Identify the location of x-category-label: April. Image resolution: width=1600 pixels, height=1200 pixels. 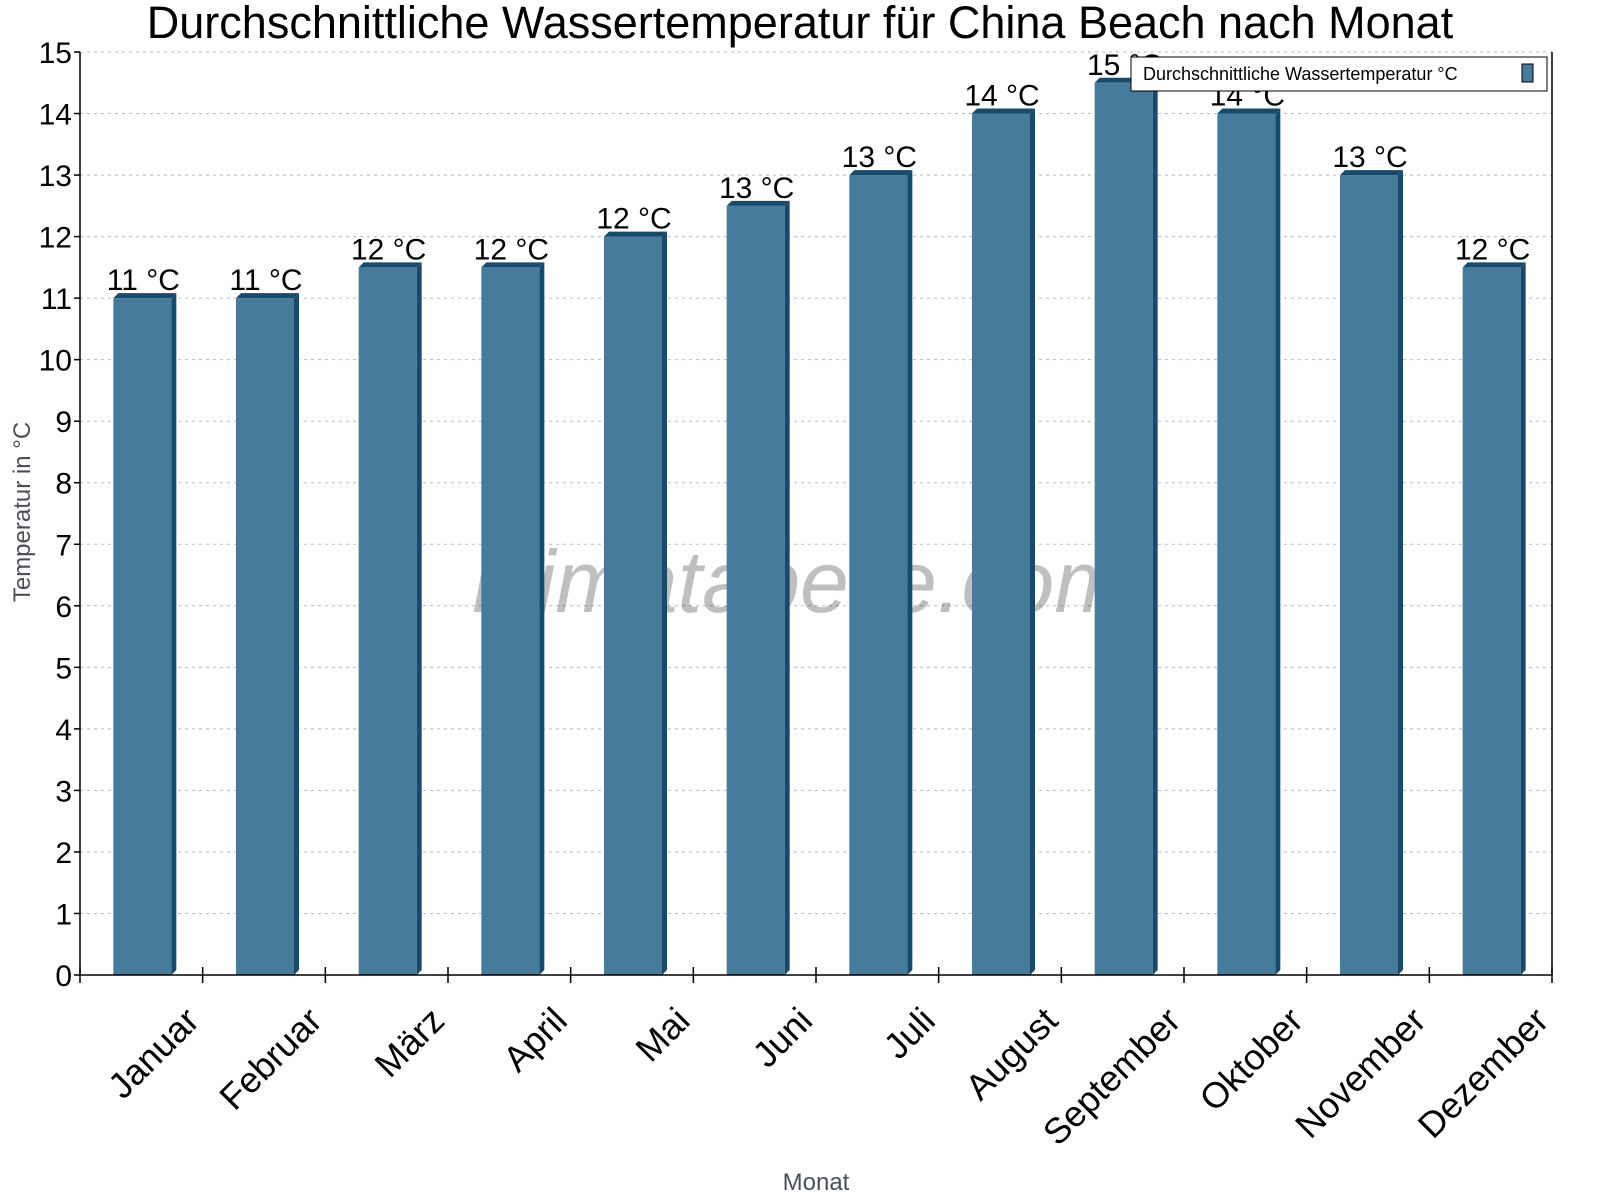
(535, 1039).